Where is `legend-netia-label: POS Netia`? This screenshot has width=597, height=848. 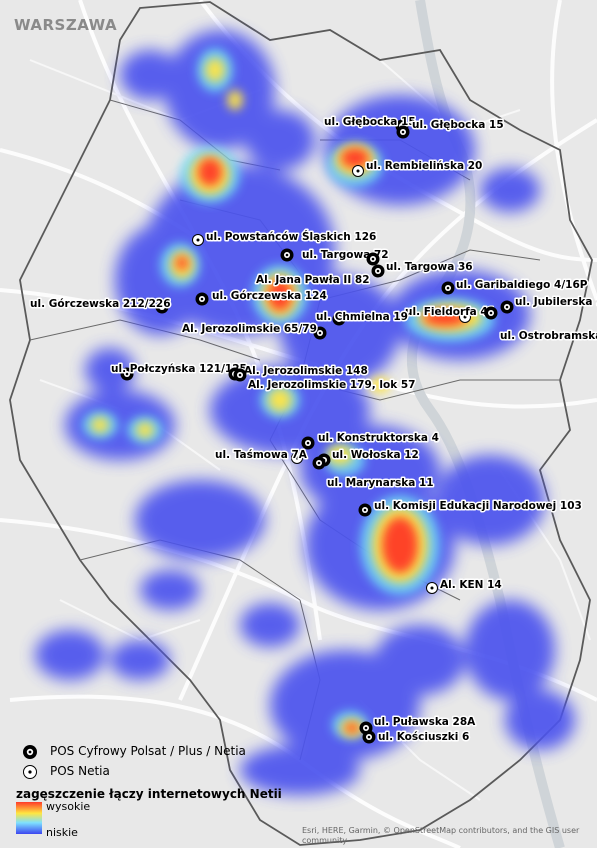 legend-netia-label: POS Netia is located at coordinates (80, 771).